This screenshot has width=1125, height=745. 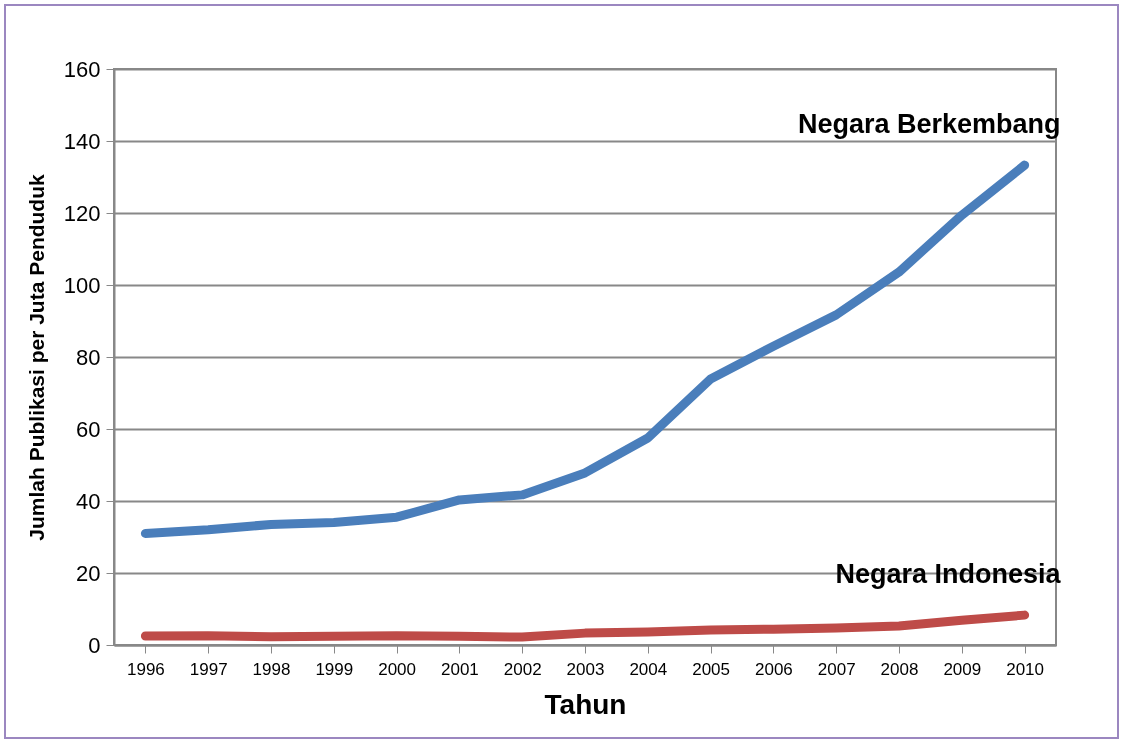 What do you see at coordinates (459, 669) in the screenshot?
I see `x-tick-label: 2001` at bounding box center [459, 669].